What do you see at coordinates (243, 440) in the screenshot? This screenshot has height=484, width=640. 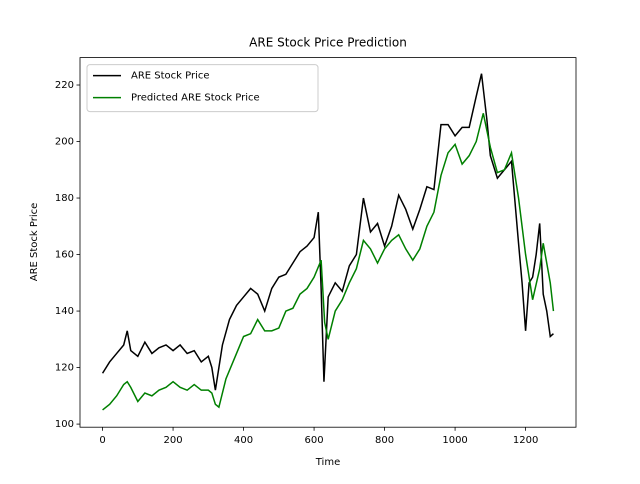 I see `x-tick-label: 400` at bounding box center [243, 440].